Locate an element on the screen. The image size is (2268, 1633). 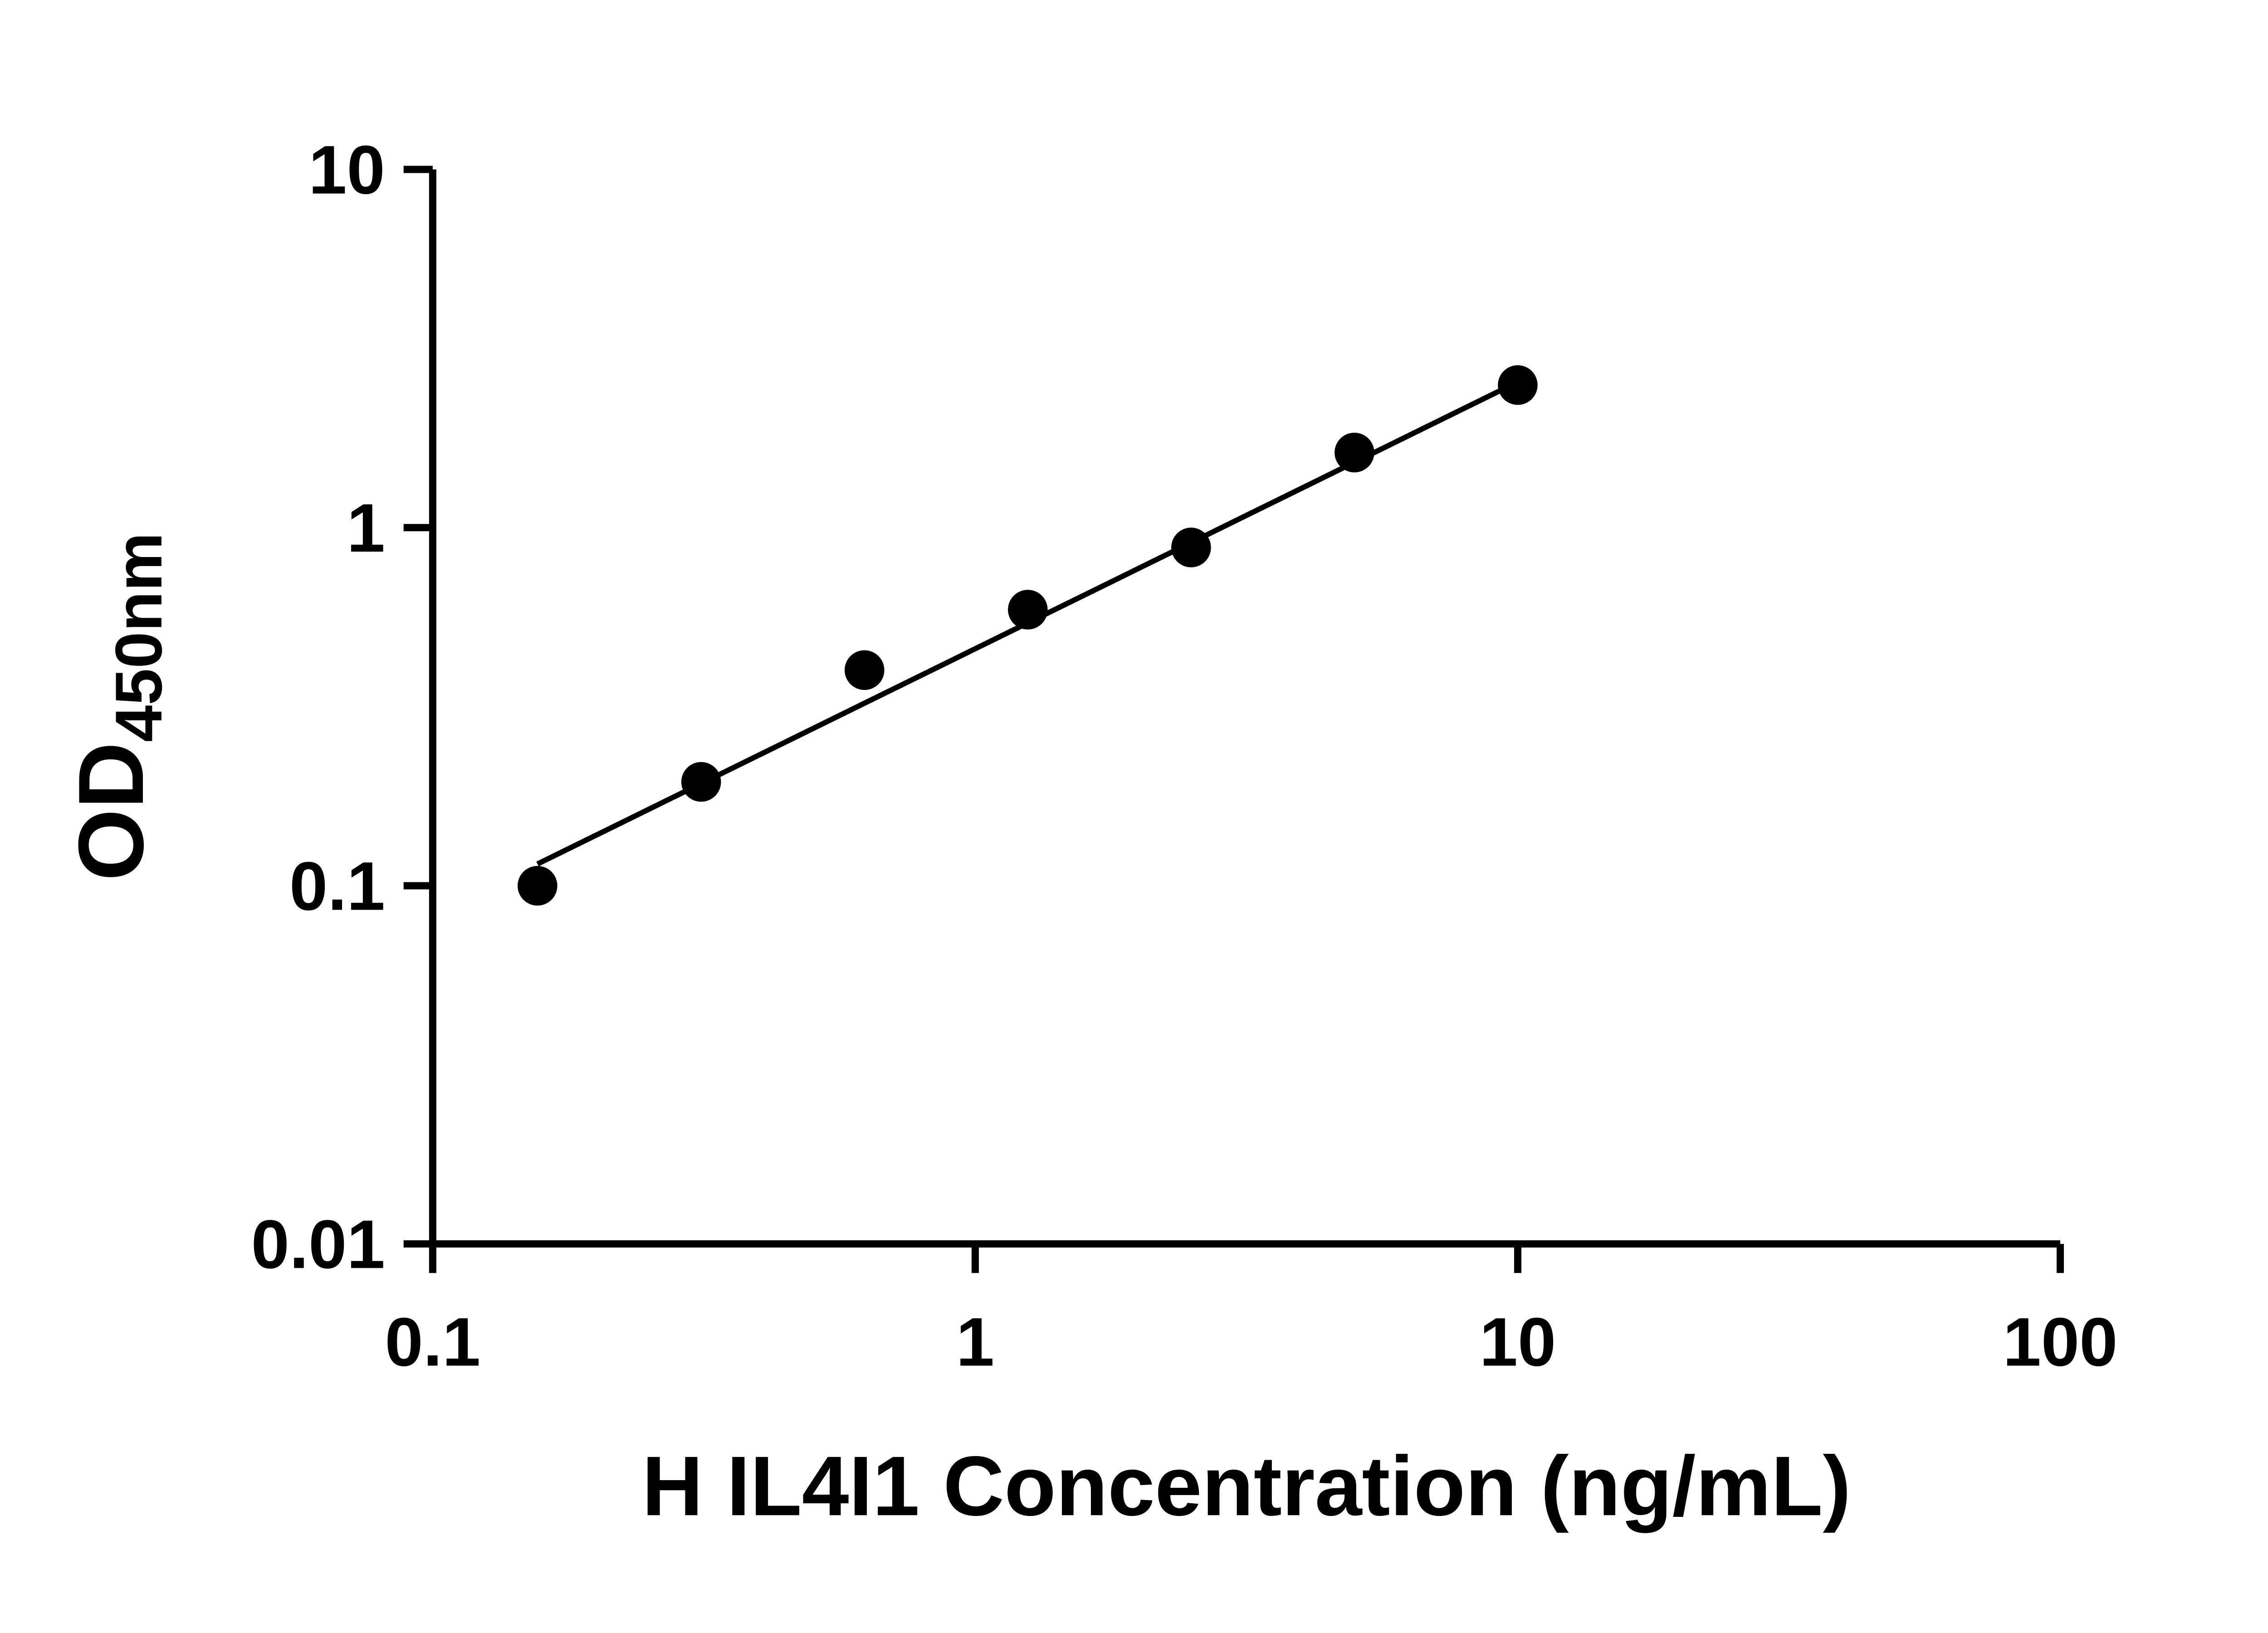
y-axis-title-subscript: 450nm is located at coordinates (139, 637).